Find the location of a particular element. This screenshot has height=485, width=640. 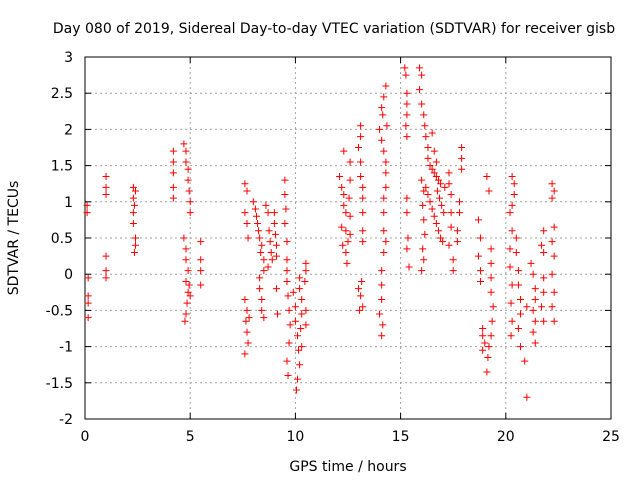

y-tick-label: 2 is located at coordinates (68, 130).